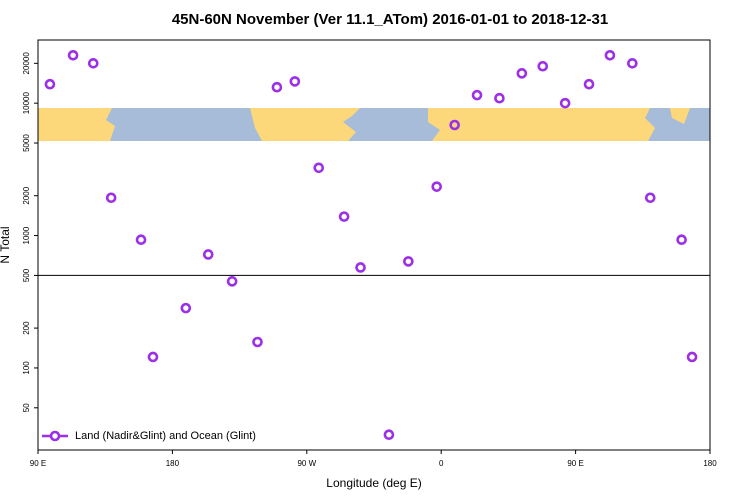  Describe the element at coordinates (55, 436) in the screenshot. I see `legend-marker` at that location.